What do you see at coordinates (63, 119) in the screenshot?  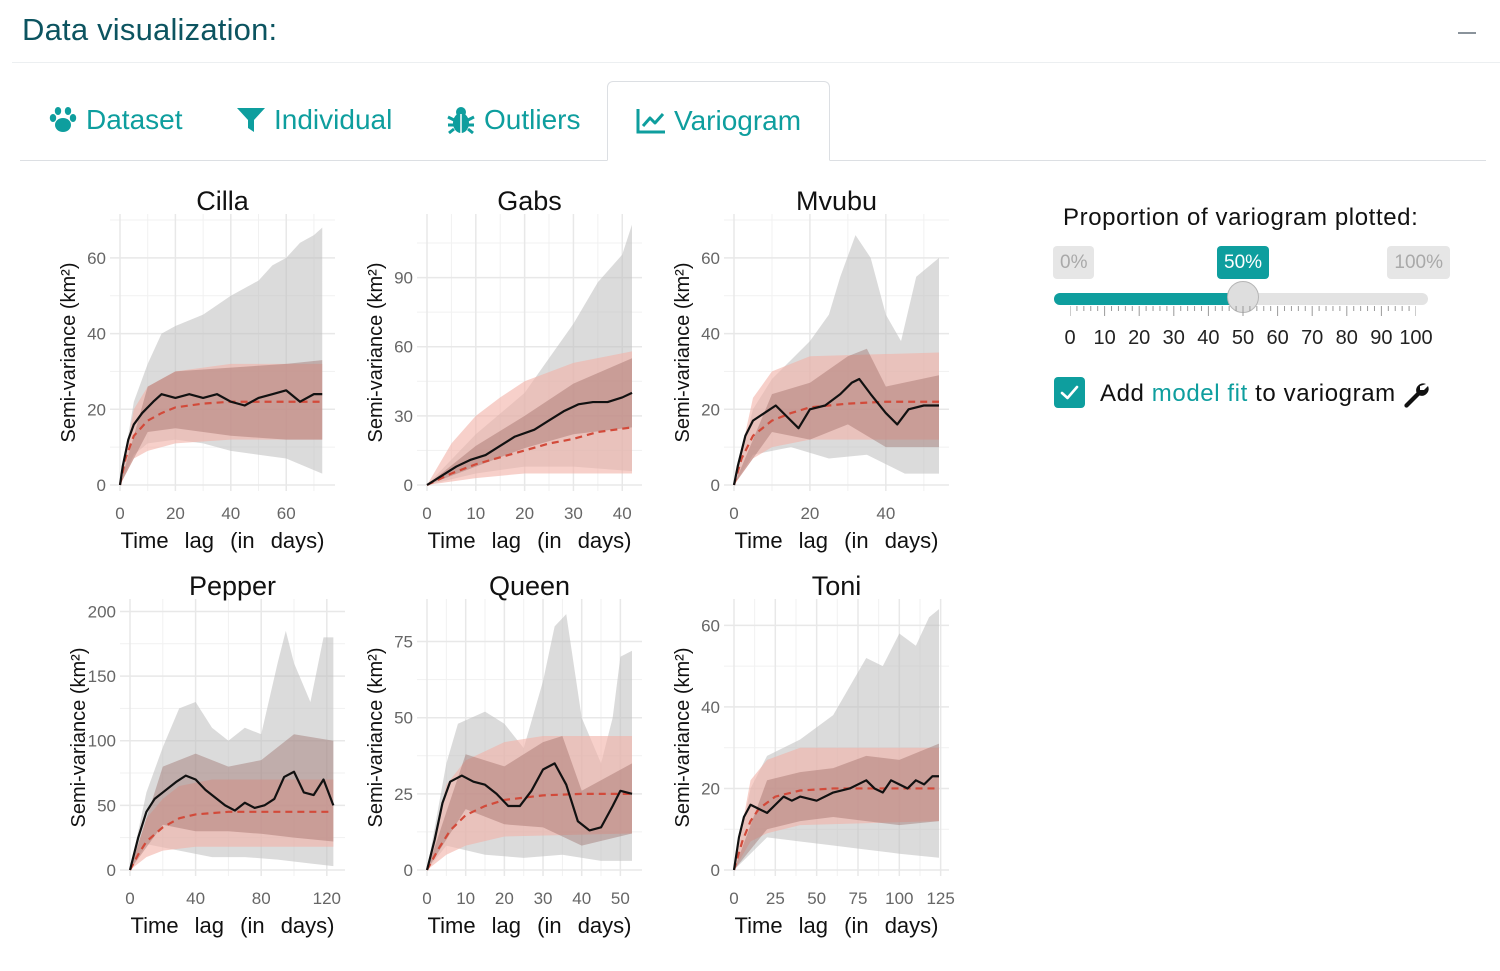 I see `paw-icon` at bounding box center [63, 119].